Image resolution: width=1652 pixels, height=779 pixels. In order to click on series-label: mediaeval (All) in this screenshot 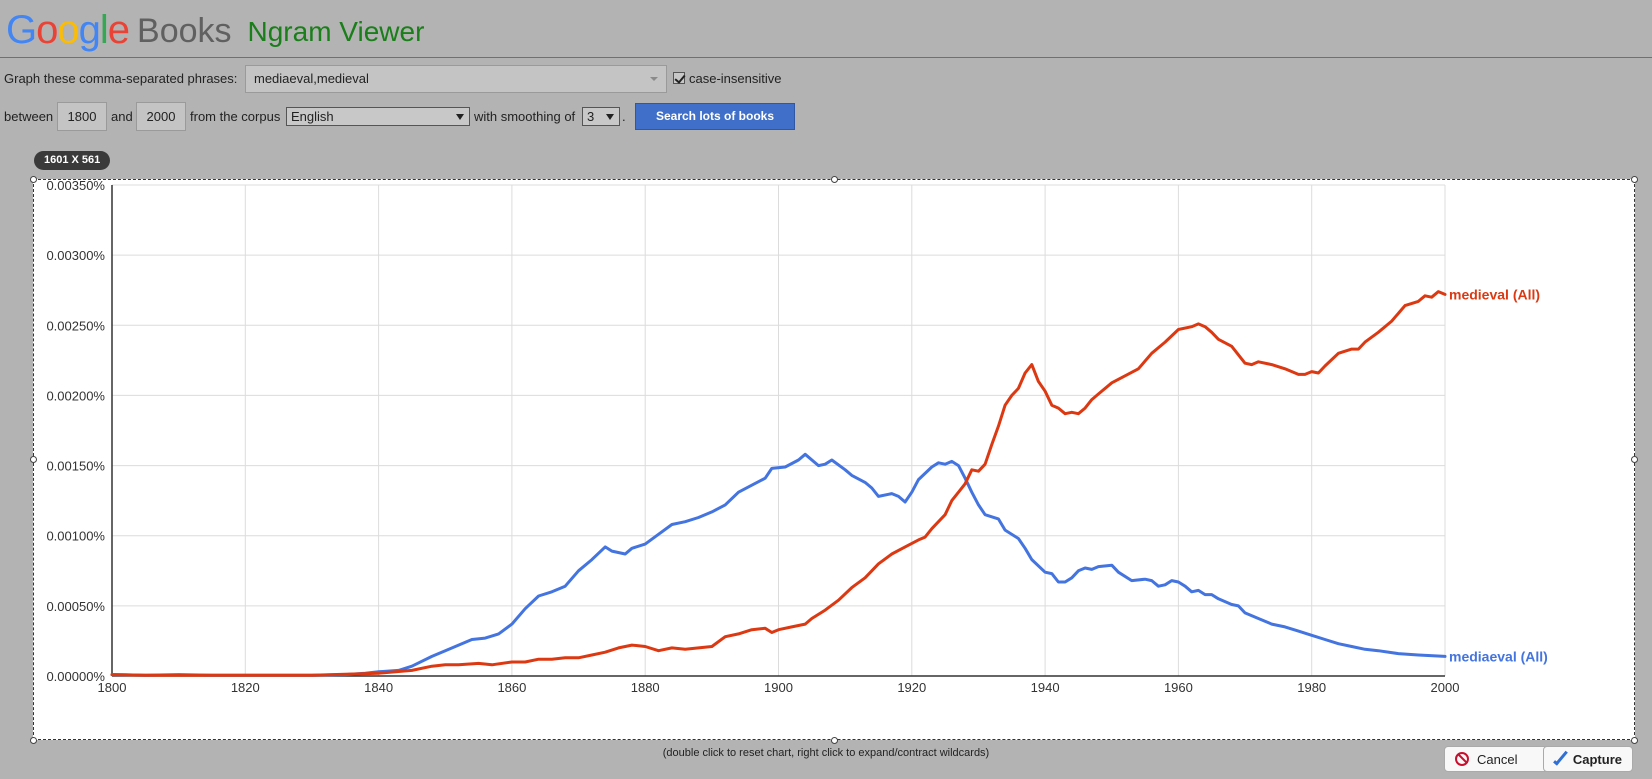, I will do `click(1498, 656)`.